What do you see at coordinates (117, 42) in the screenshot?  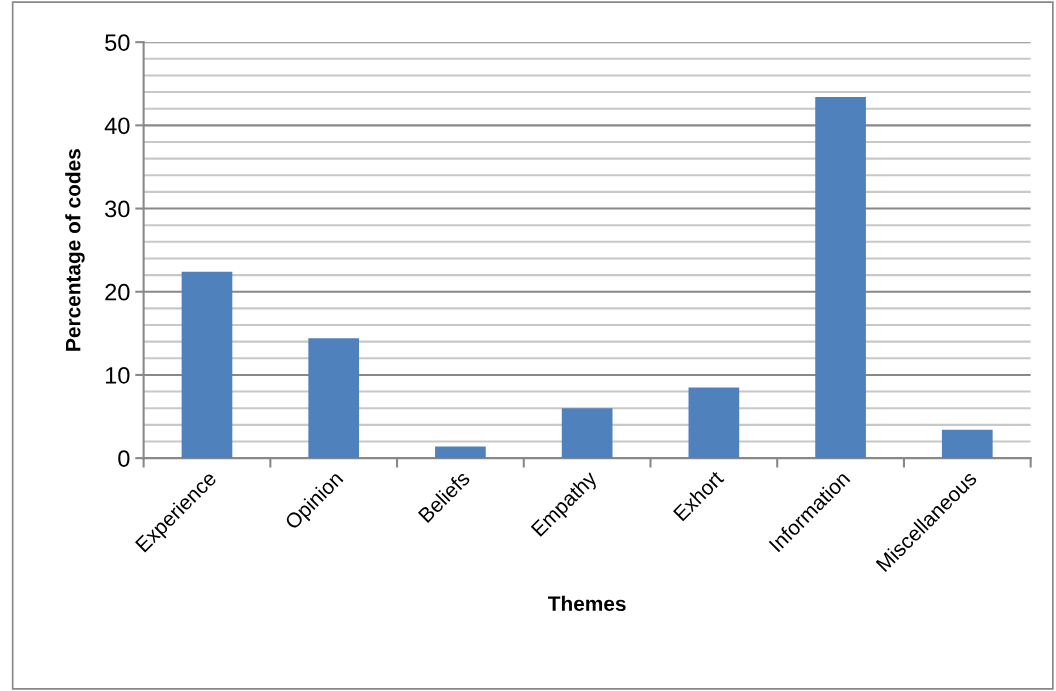 I see `y-tick-label: 50` at bounding box center [117, 42].